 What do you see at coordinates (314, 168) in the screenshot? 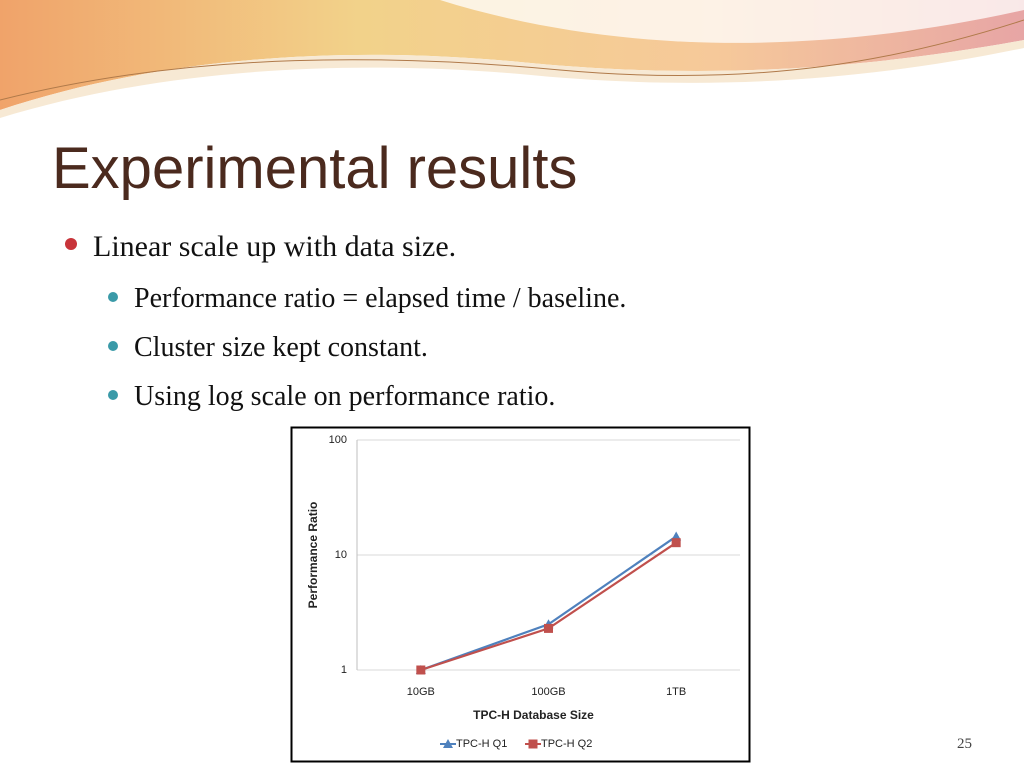
I see `slide-title: Experimental results` at bounding box center [314, 168].